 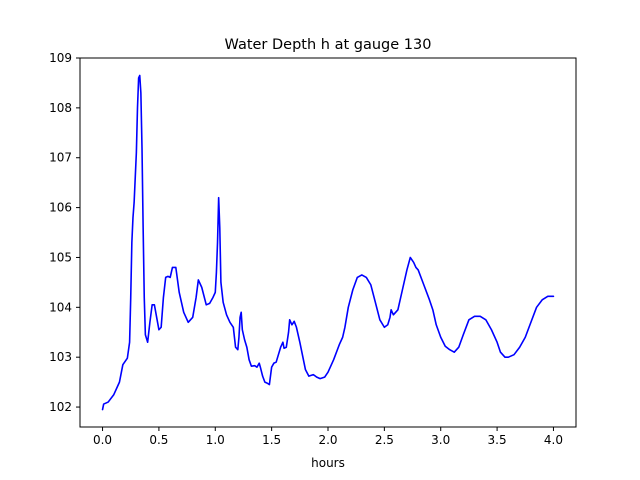 I want to click on x-tick-label: 2.5, so click(x=384, y=440).